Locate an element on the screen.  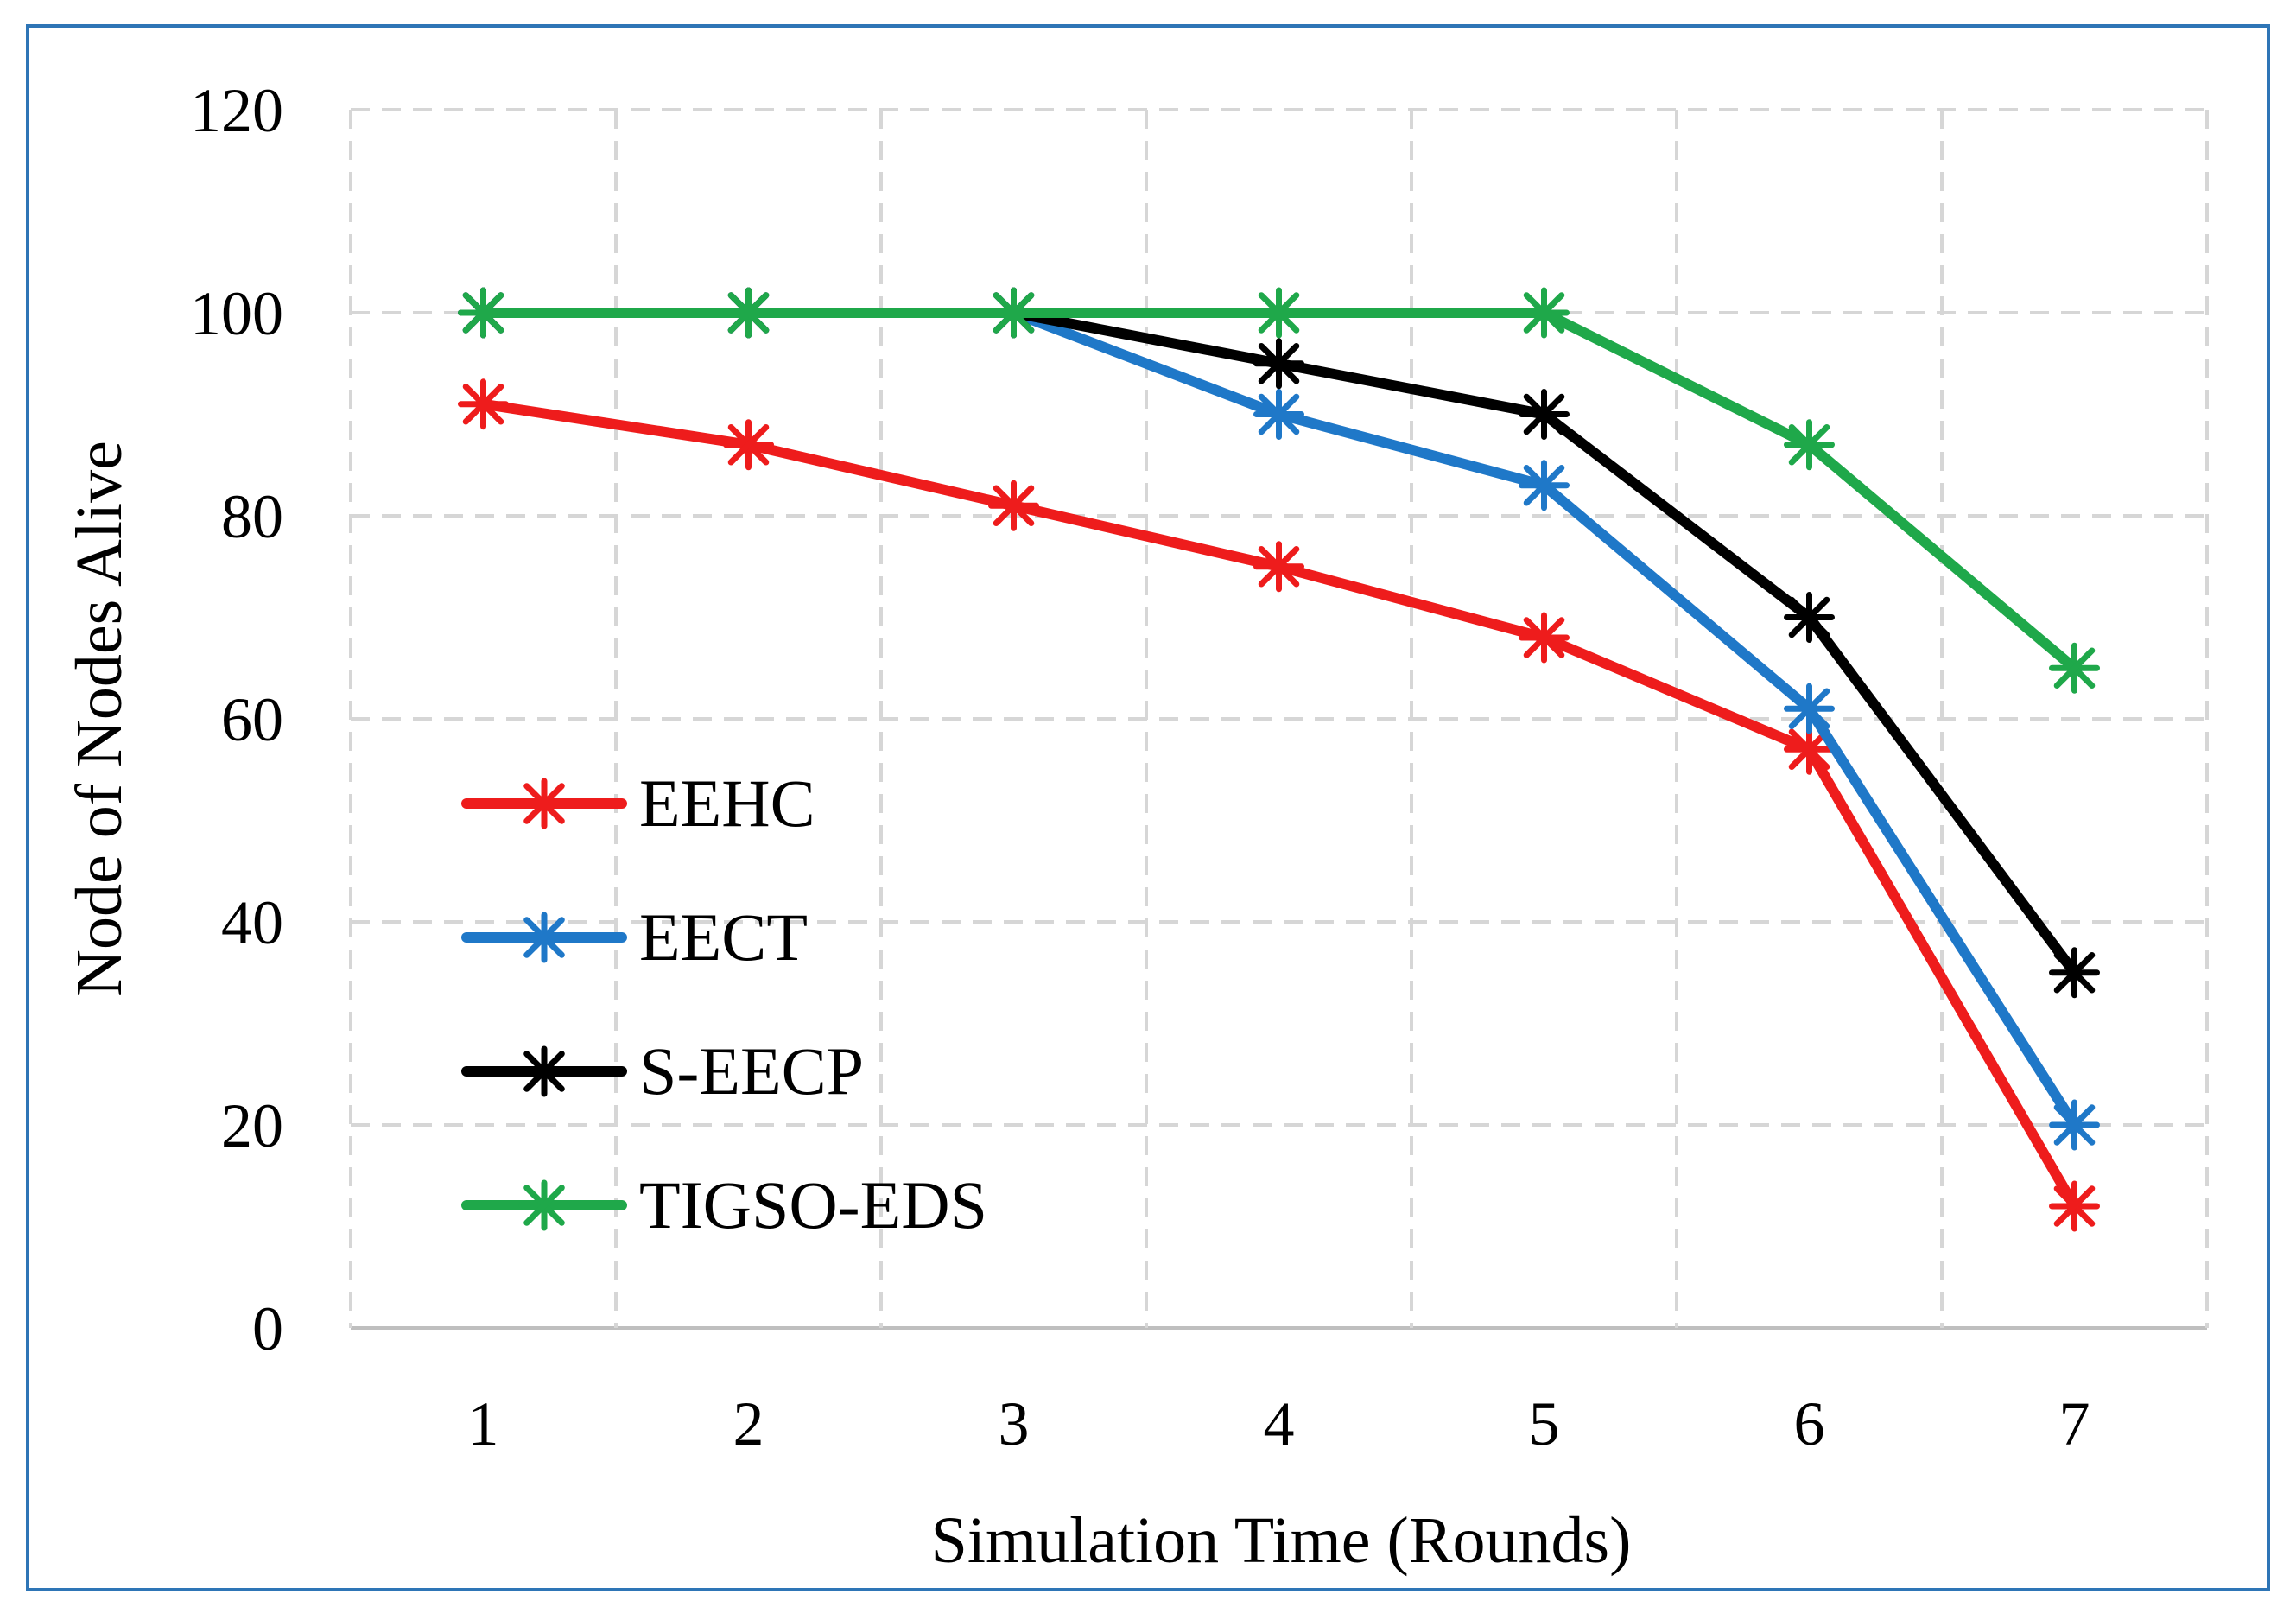
x-tick-label: 3 is located at coordinates (1015, 1423).